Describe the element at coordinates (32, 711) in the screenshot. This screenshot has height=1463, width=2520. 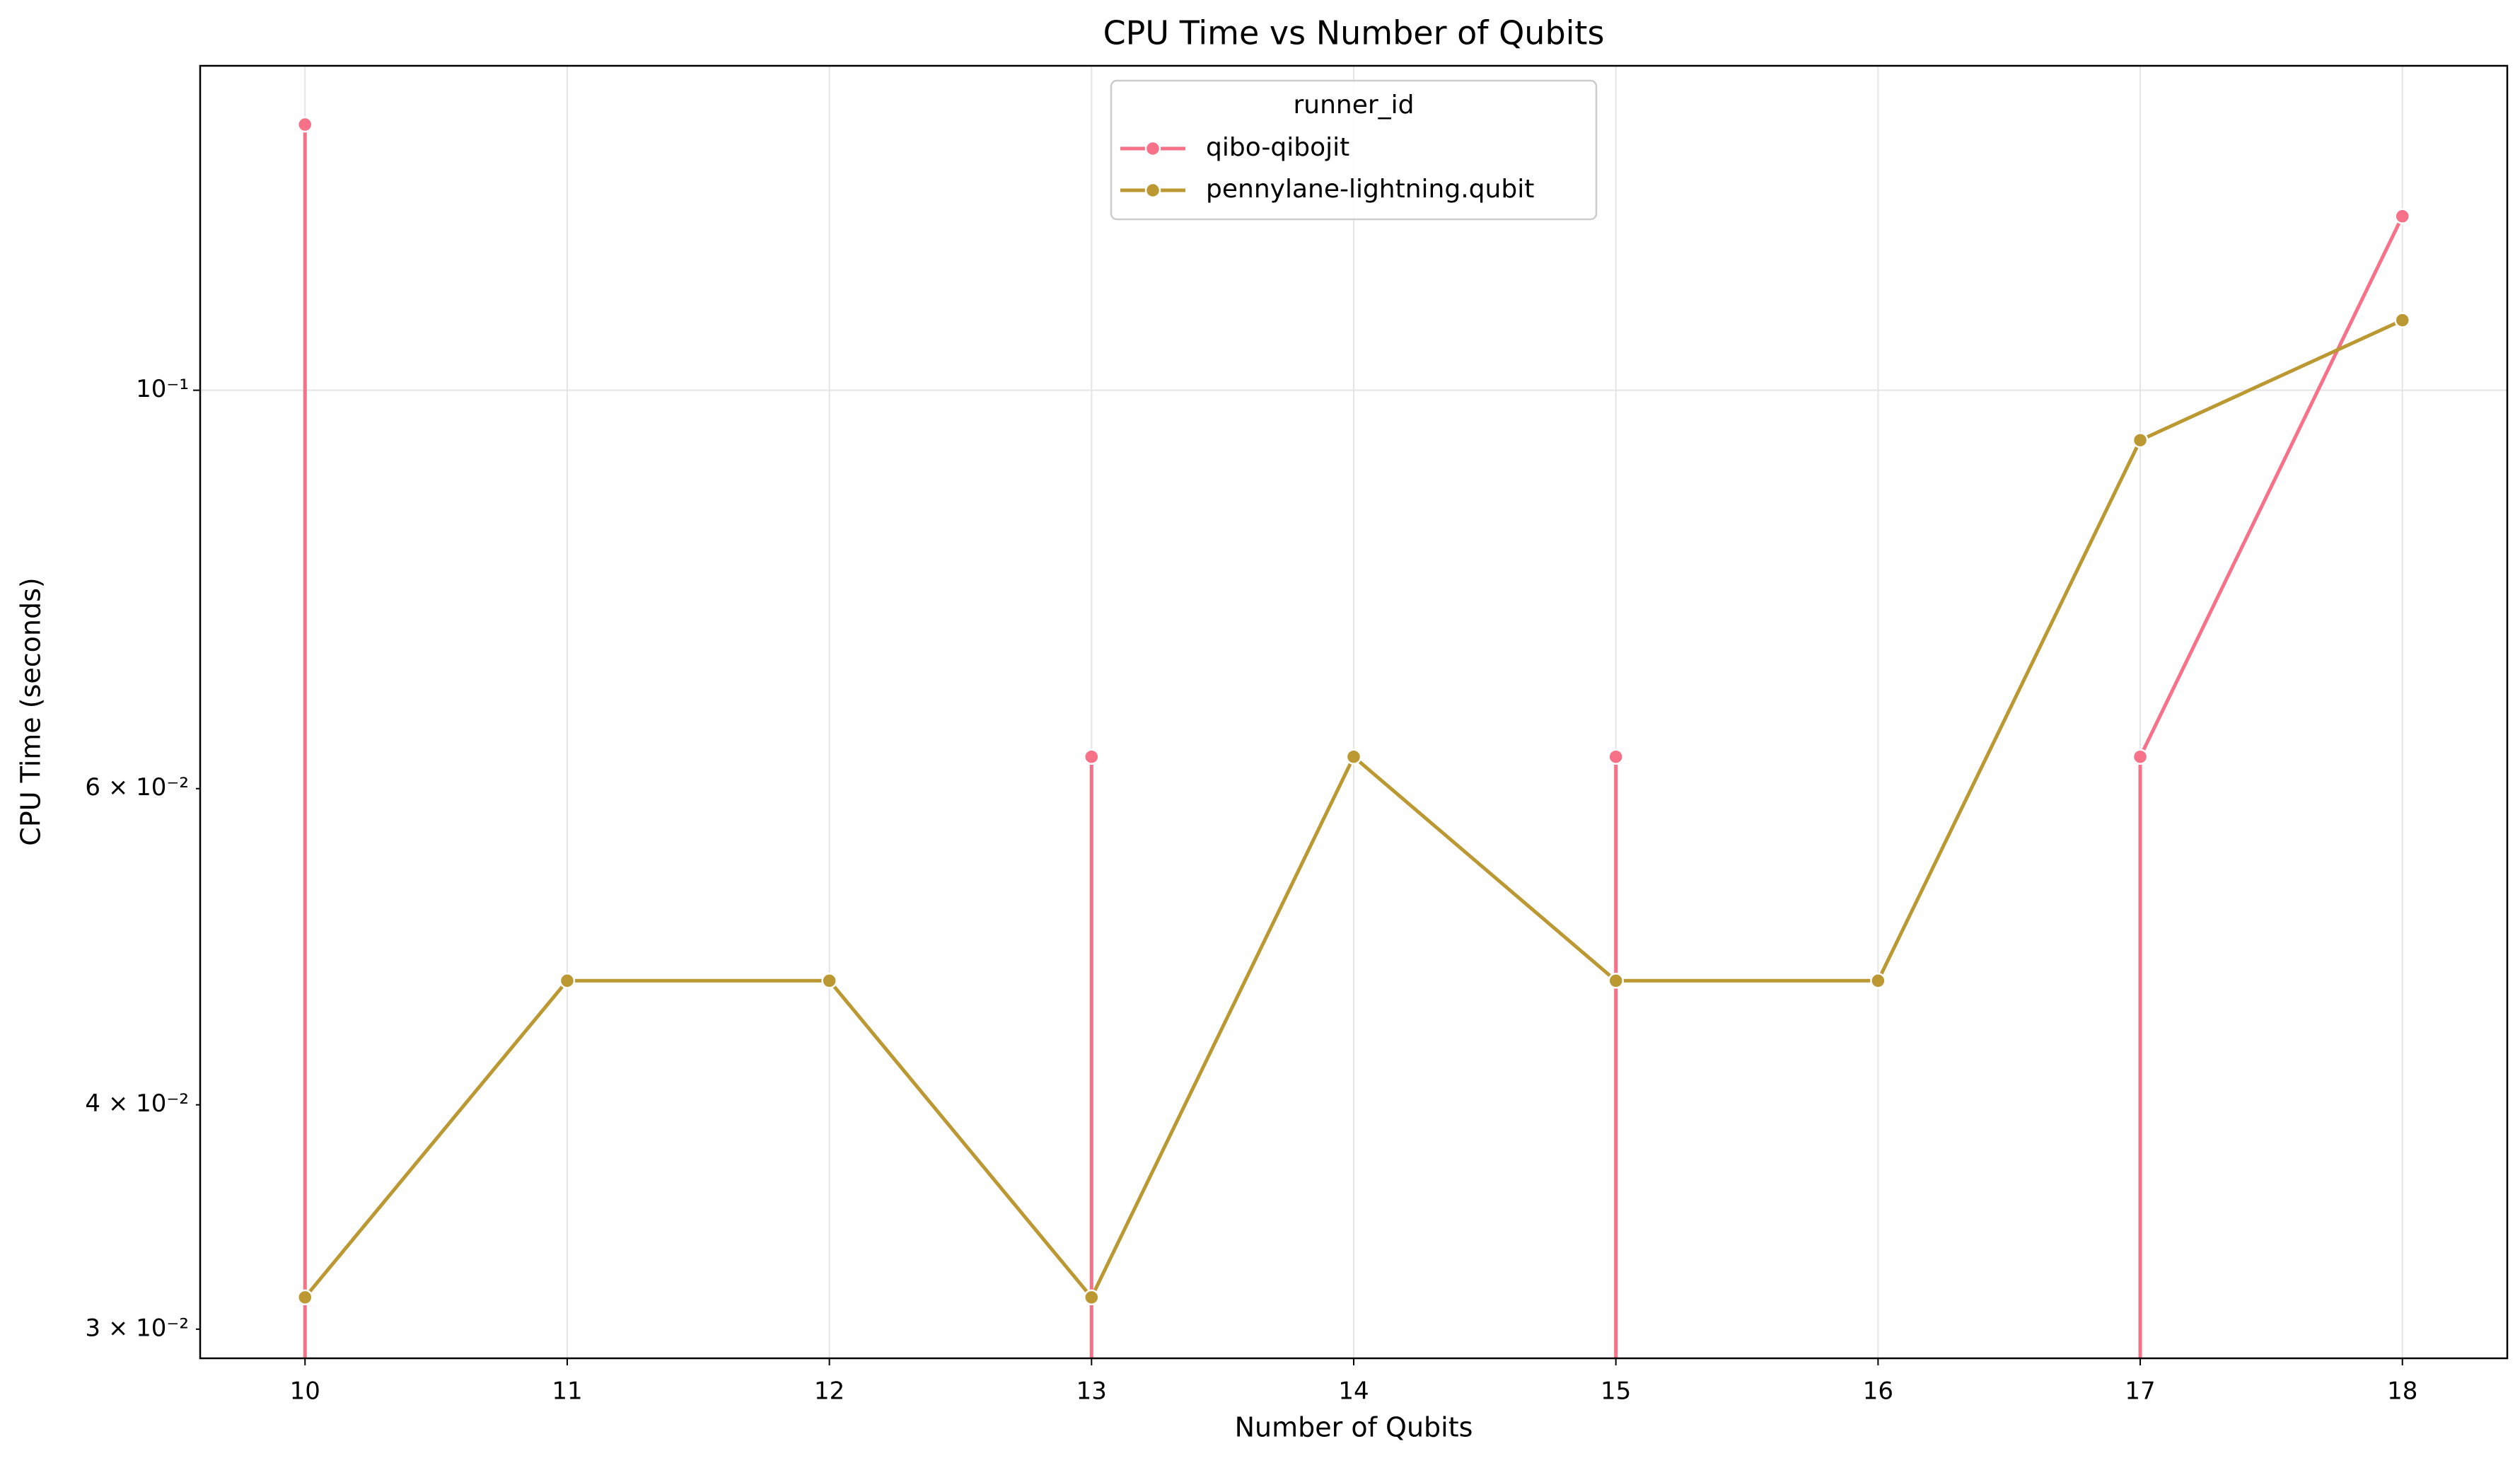
I see `y-axis-label: CPU Time (seconds)` at that location.